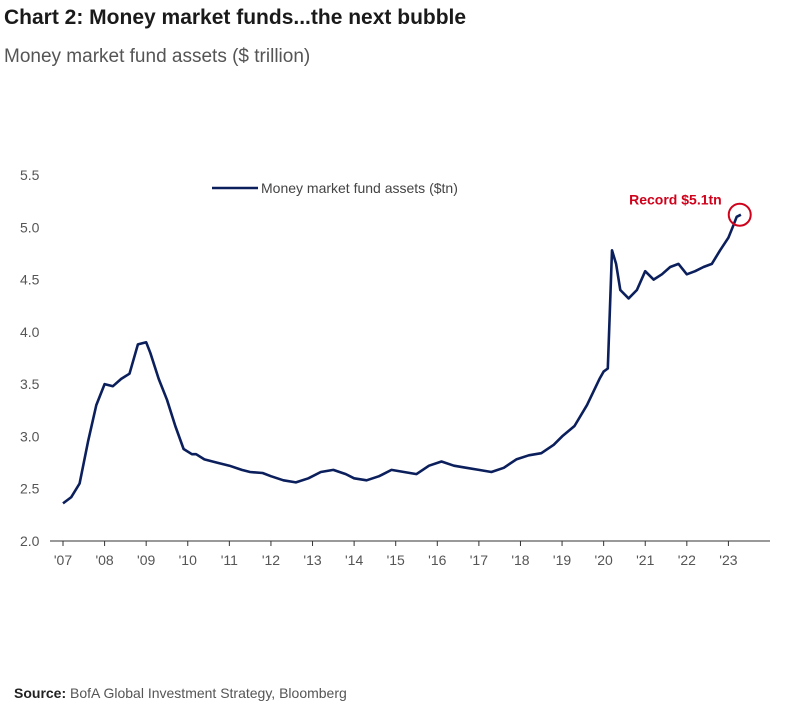 The width and height of the screenshot is (800, 716). Describe the element at coordinates (30, 489) in the screenshot. I see `y-tick-label: 2.5` at that location.